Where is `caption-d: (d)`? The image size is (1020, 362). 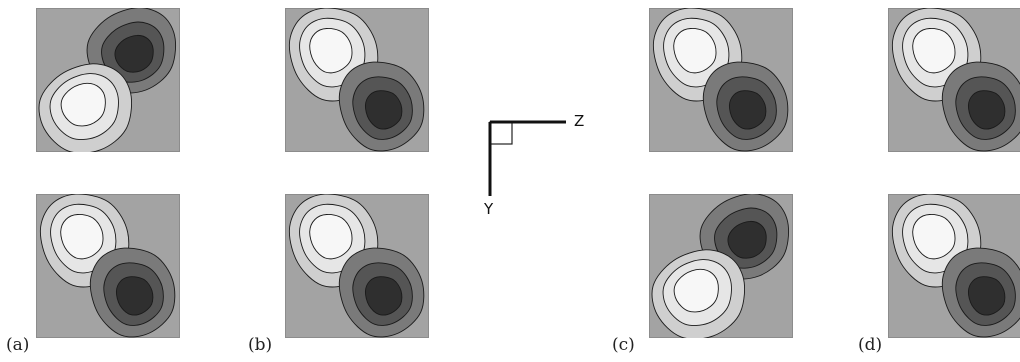
caption-d: (d) is located at coordinates (870, 345).